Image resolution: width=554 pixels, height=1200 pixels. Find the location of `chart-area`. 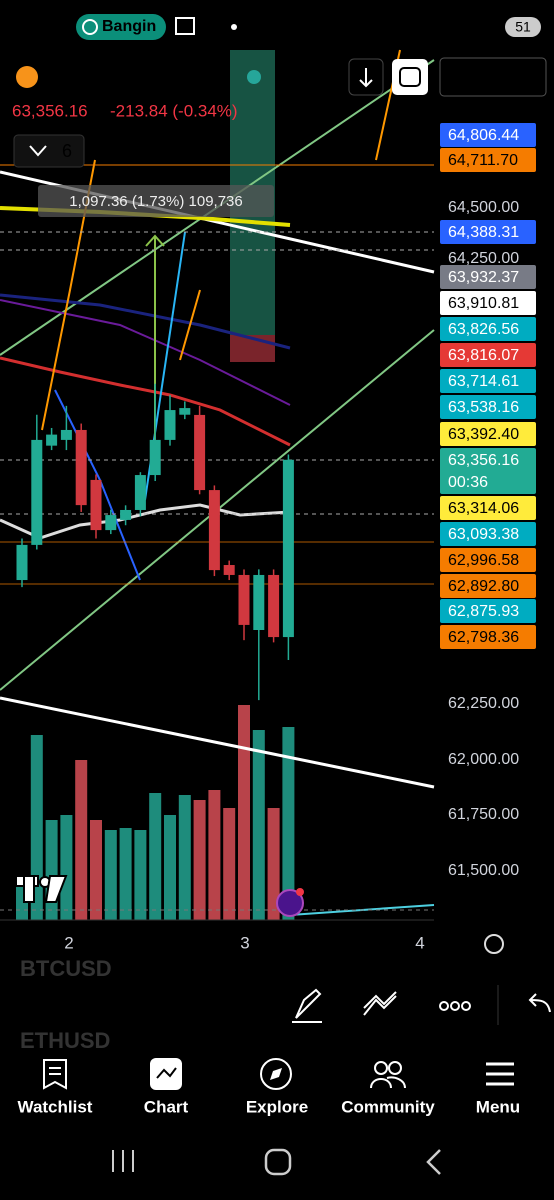

chart-area is located at coordinates (155, 812).